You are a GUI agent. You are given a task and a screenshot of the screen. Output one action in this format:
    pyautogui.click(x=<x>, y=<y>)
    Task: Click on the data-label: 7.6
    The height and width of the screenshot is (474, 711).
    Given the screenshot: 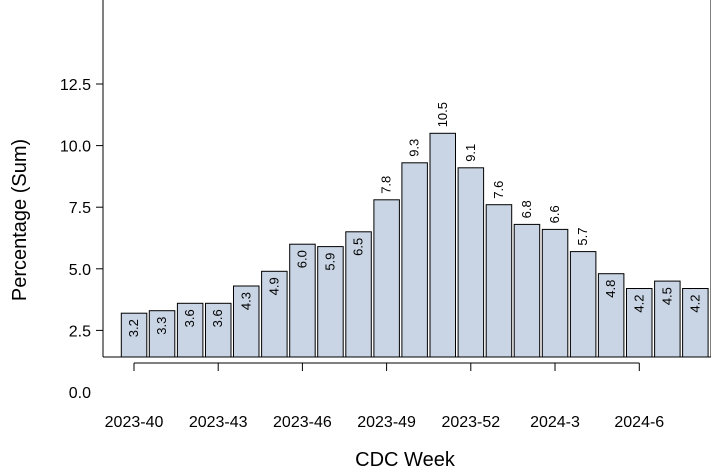 What is the action you would take?
    pyautogui.click(x=498, y=190)
    